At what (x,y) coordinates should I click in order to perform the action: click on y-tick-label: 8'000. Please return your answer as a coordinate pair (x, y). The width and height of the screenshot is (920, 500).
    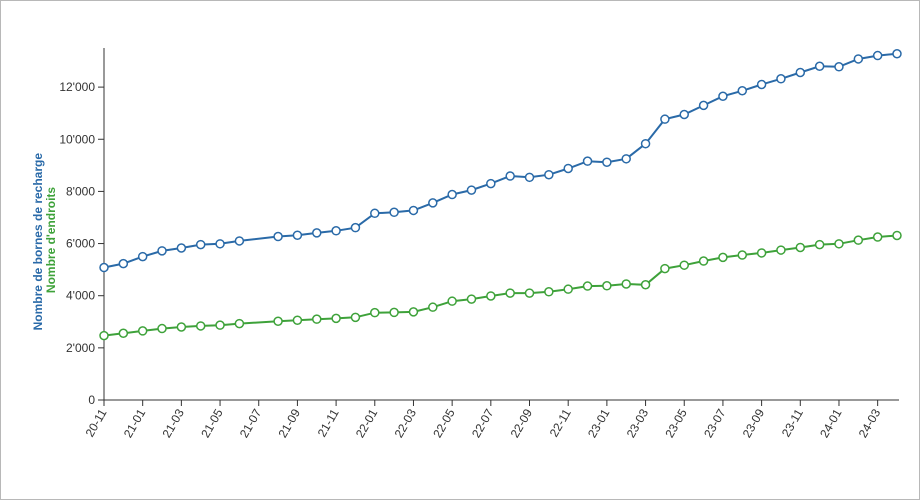
    Looking at the image, I should click on (80, 191).